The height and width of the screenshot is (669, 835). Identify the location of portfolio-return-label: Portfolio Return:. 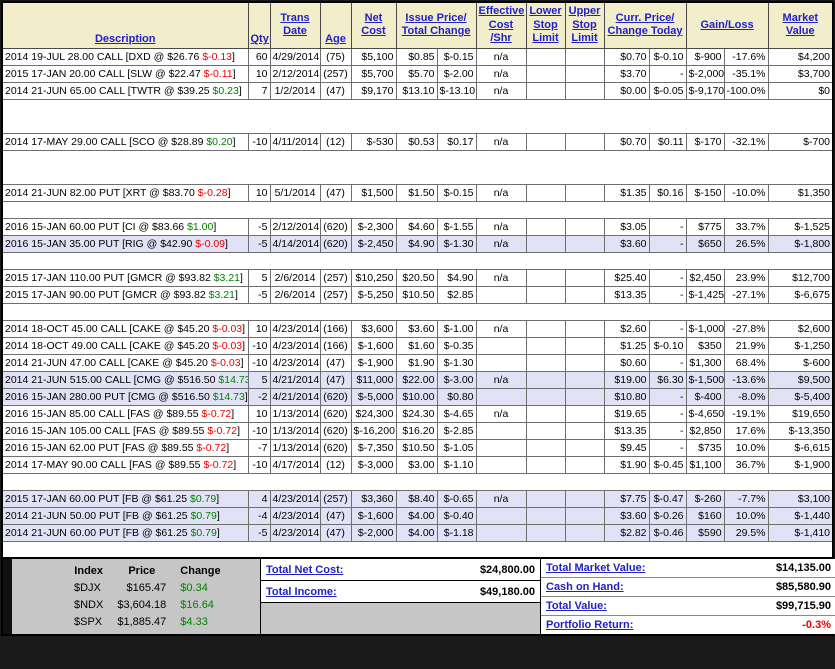
(590, 625).